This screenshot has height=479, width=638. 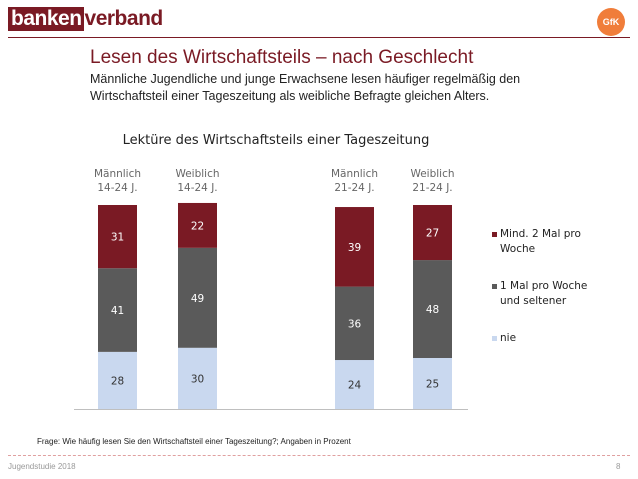 I want to click on data-label: 25, so click(x=432, y=385).